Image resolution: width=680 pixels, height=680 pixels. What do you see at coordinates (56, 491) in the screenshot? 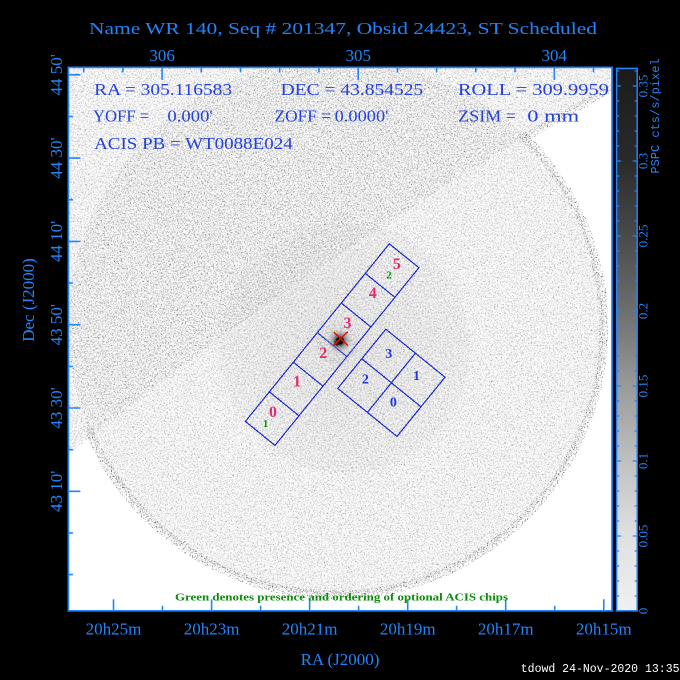
I see `svg-text: 43 10'` at bounding box center [56, 491].